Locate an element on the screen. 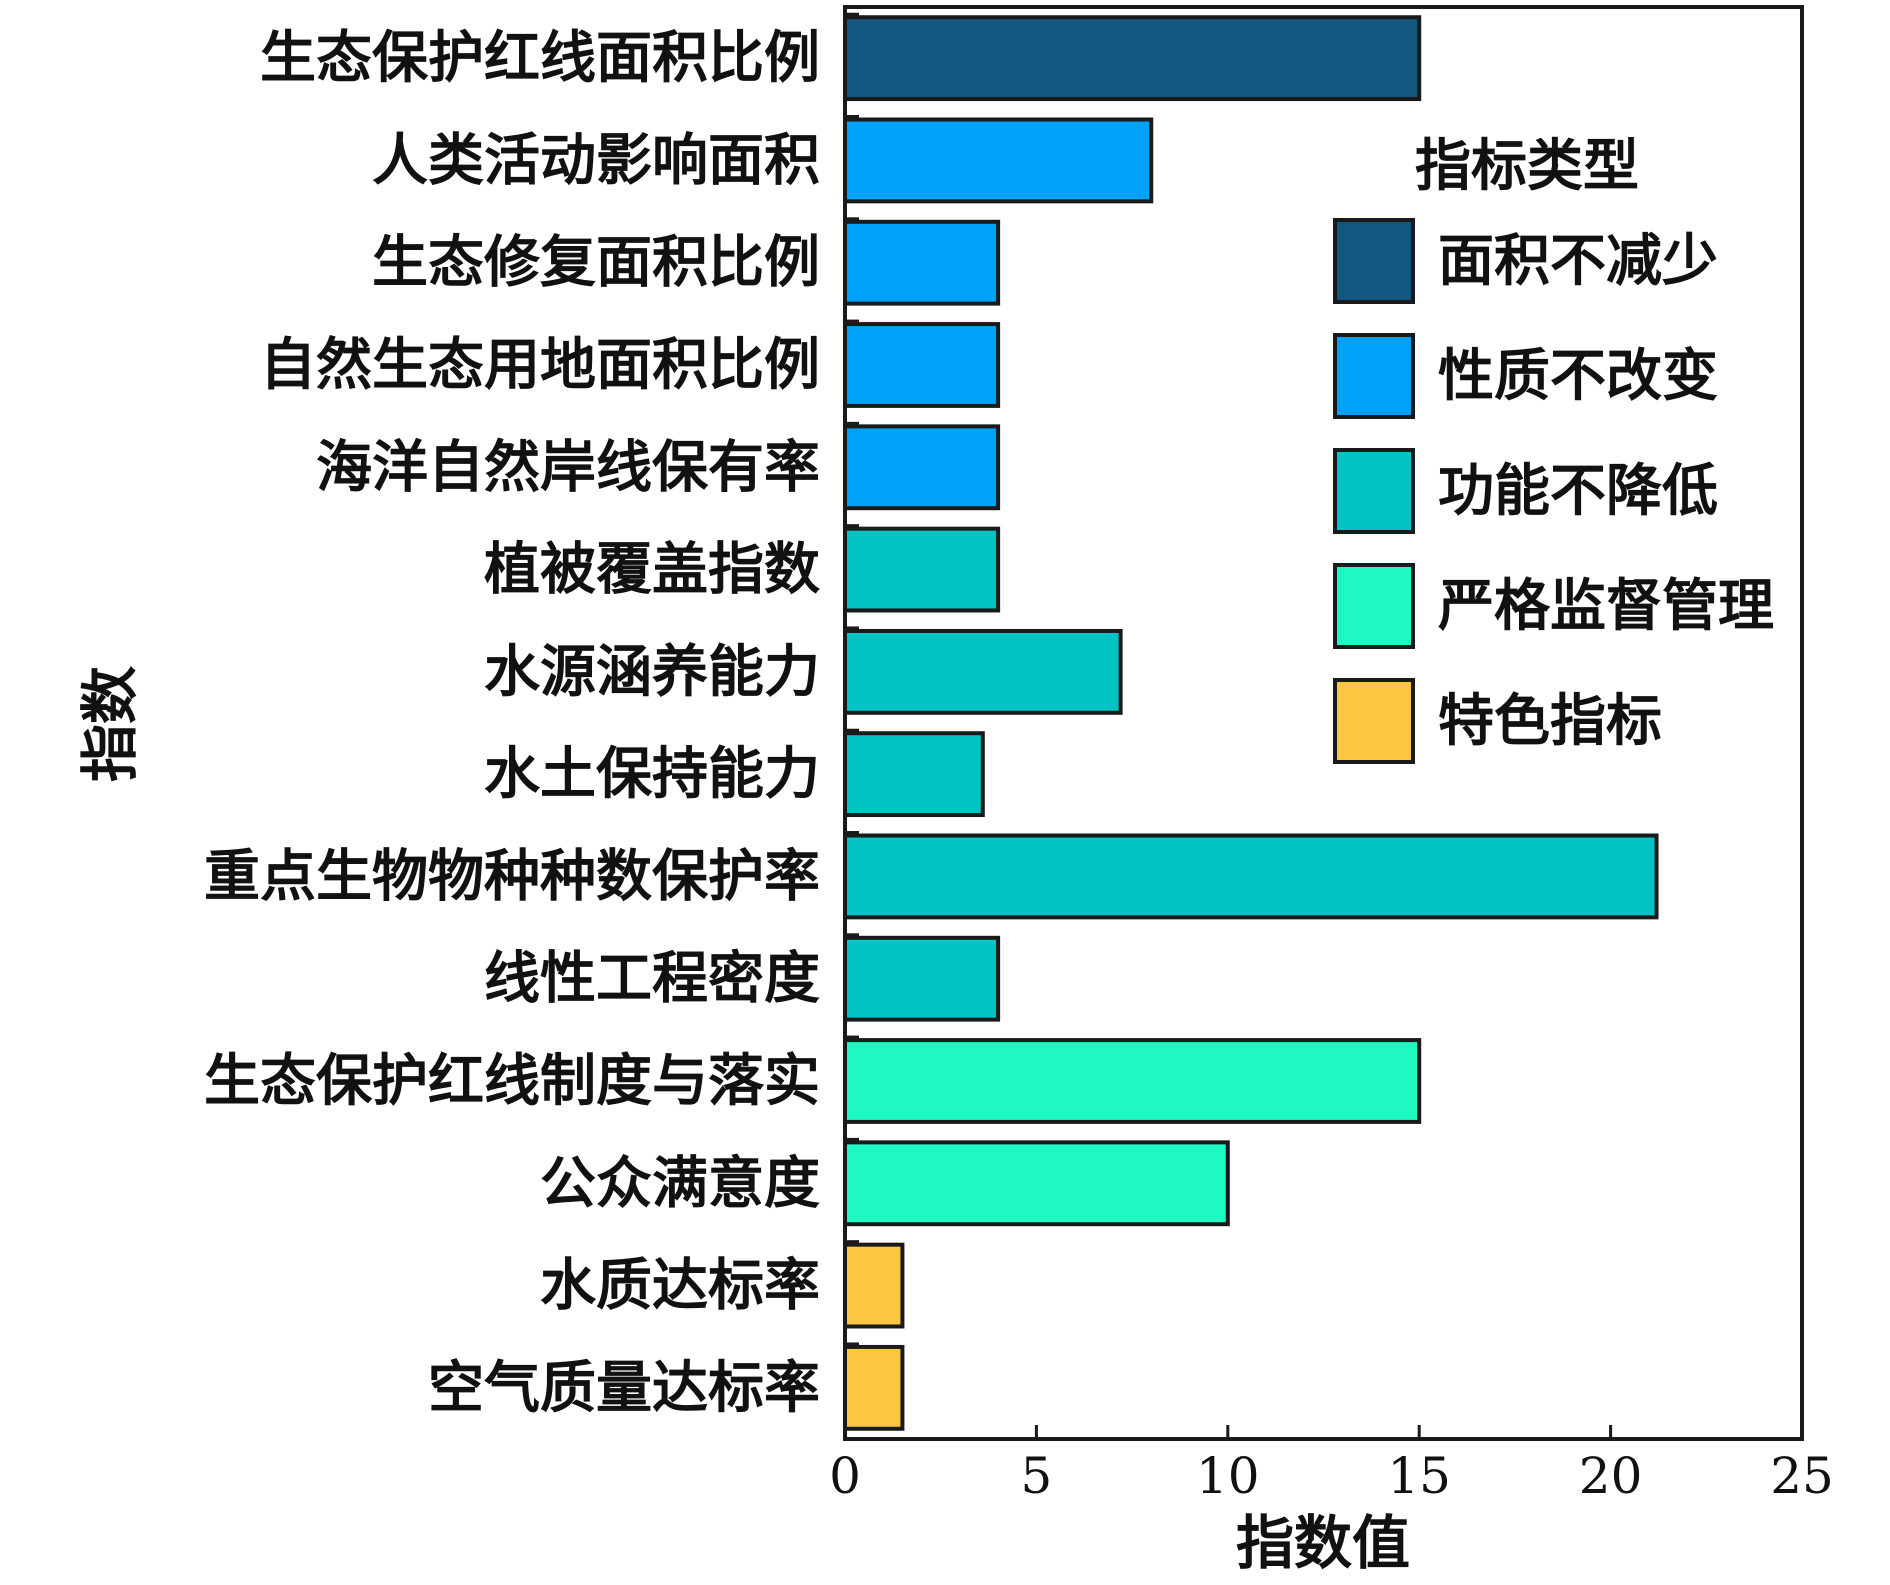  category-label: 生态保护红线面积比例 is located at coordinates (540, 58).